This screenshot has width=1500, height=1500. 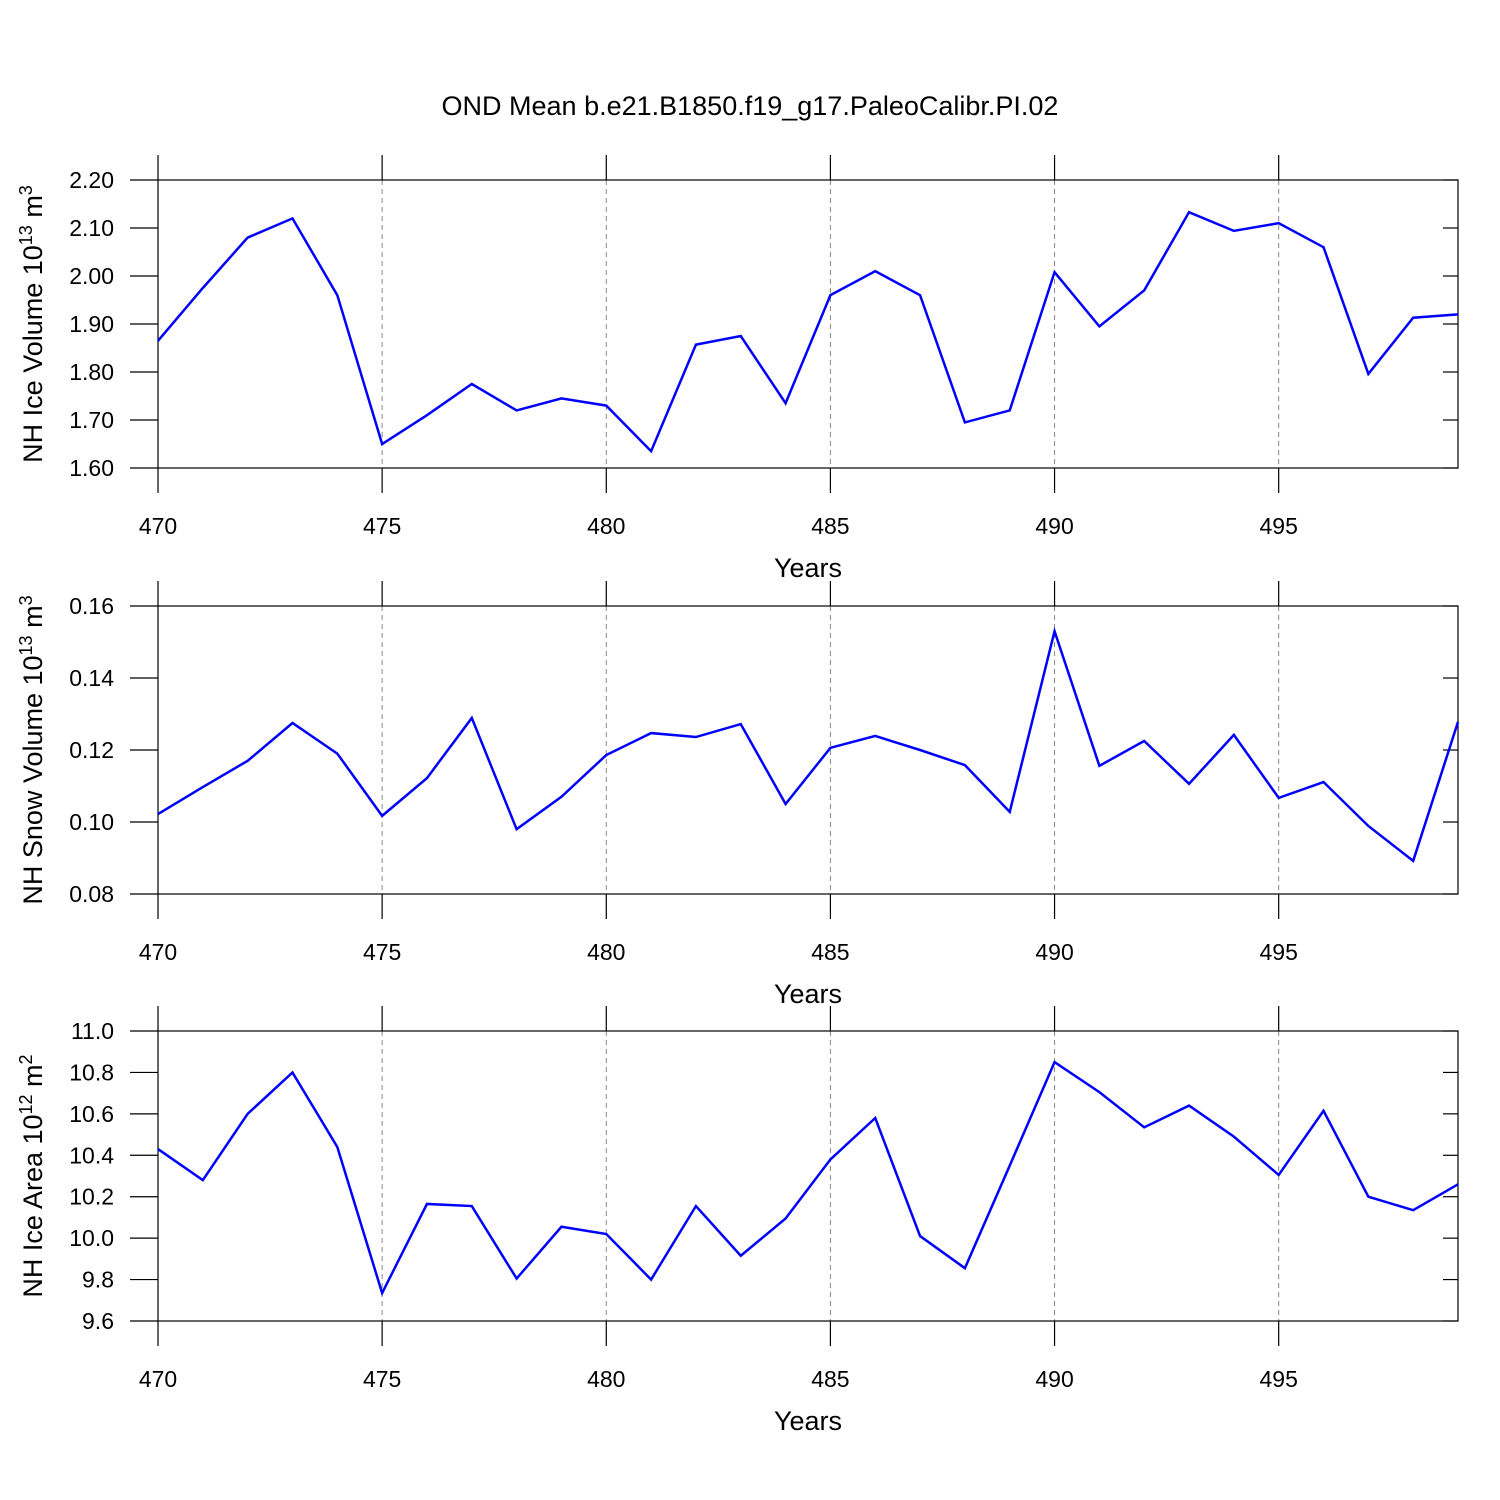 What do you see at coordinates (91, 606) in the screenshot?
I see `y-tick-label: 0.16` at bounding box center [91, 606].